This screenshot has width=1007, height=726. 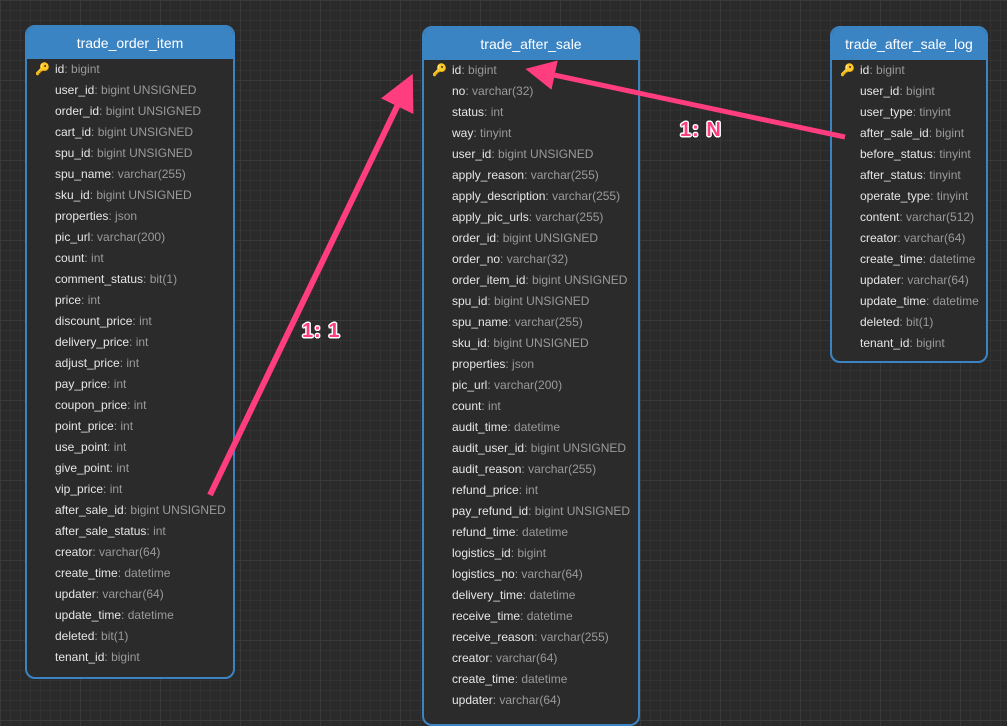 I want to click on field-row: vip_price: int, so click(x=130, y=489).